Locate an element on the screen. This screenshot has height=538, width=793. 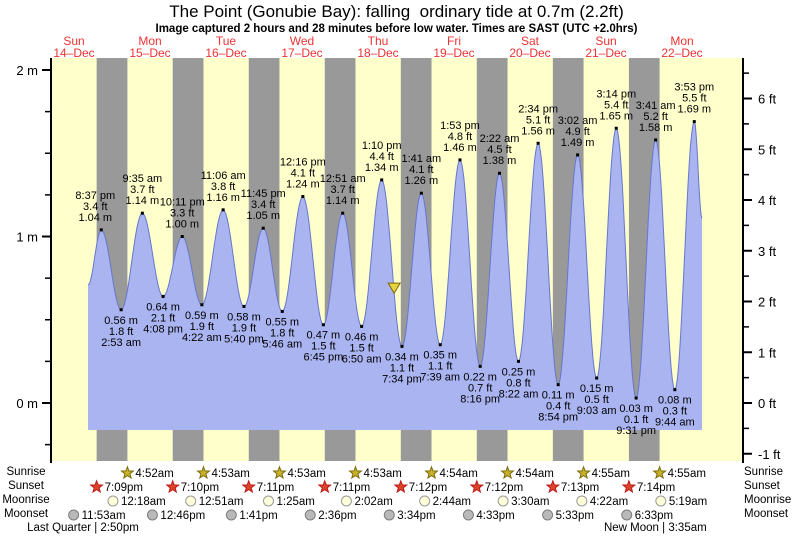
sunset-row-label-left: Sunset is located at coordinates (26, 486).